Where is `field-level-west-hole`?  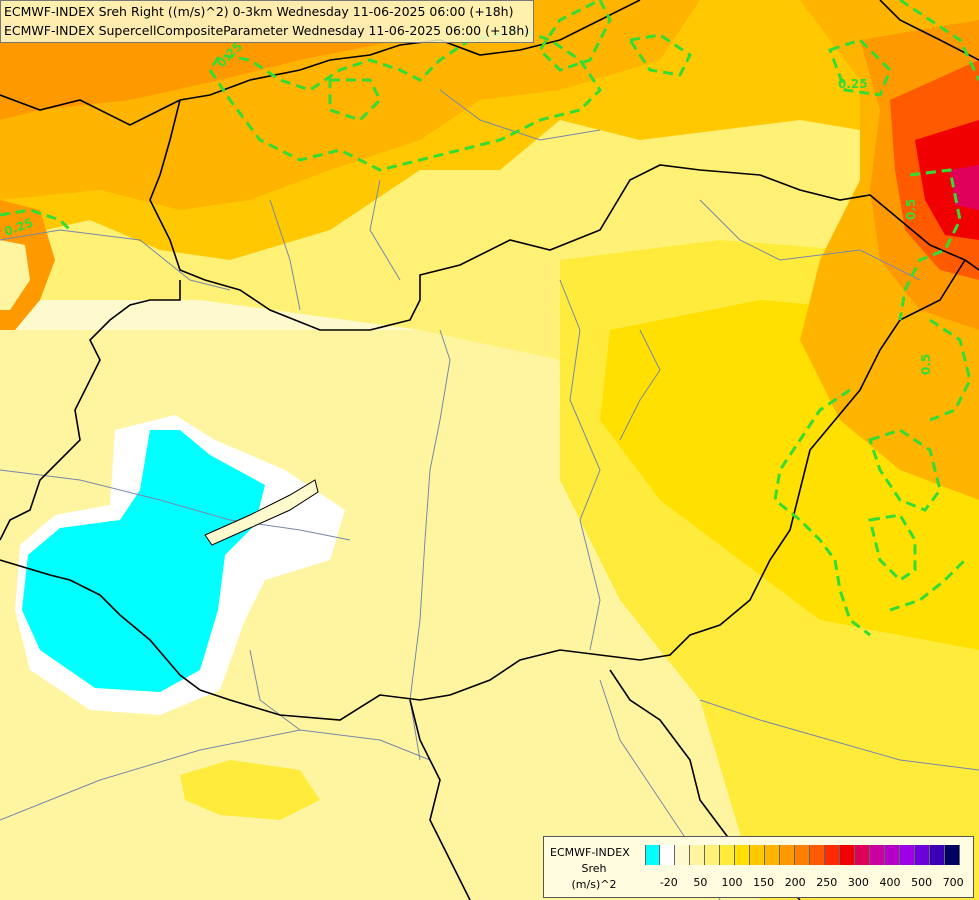
field-level-west-hole is located at coordinates (15, 275).